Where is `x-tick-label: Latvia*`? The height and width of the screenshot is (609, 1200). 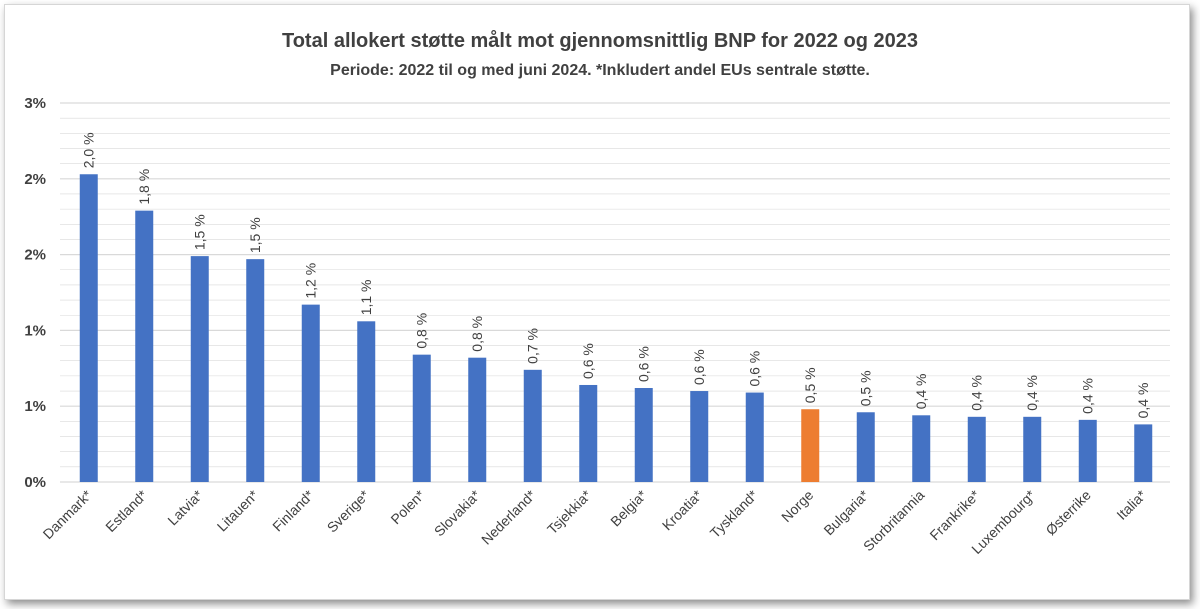 x-tick-label: Latvia* is located at coordinates (185, 507).